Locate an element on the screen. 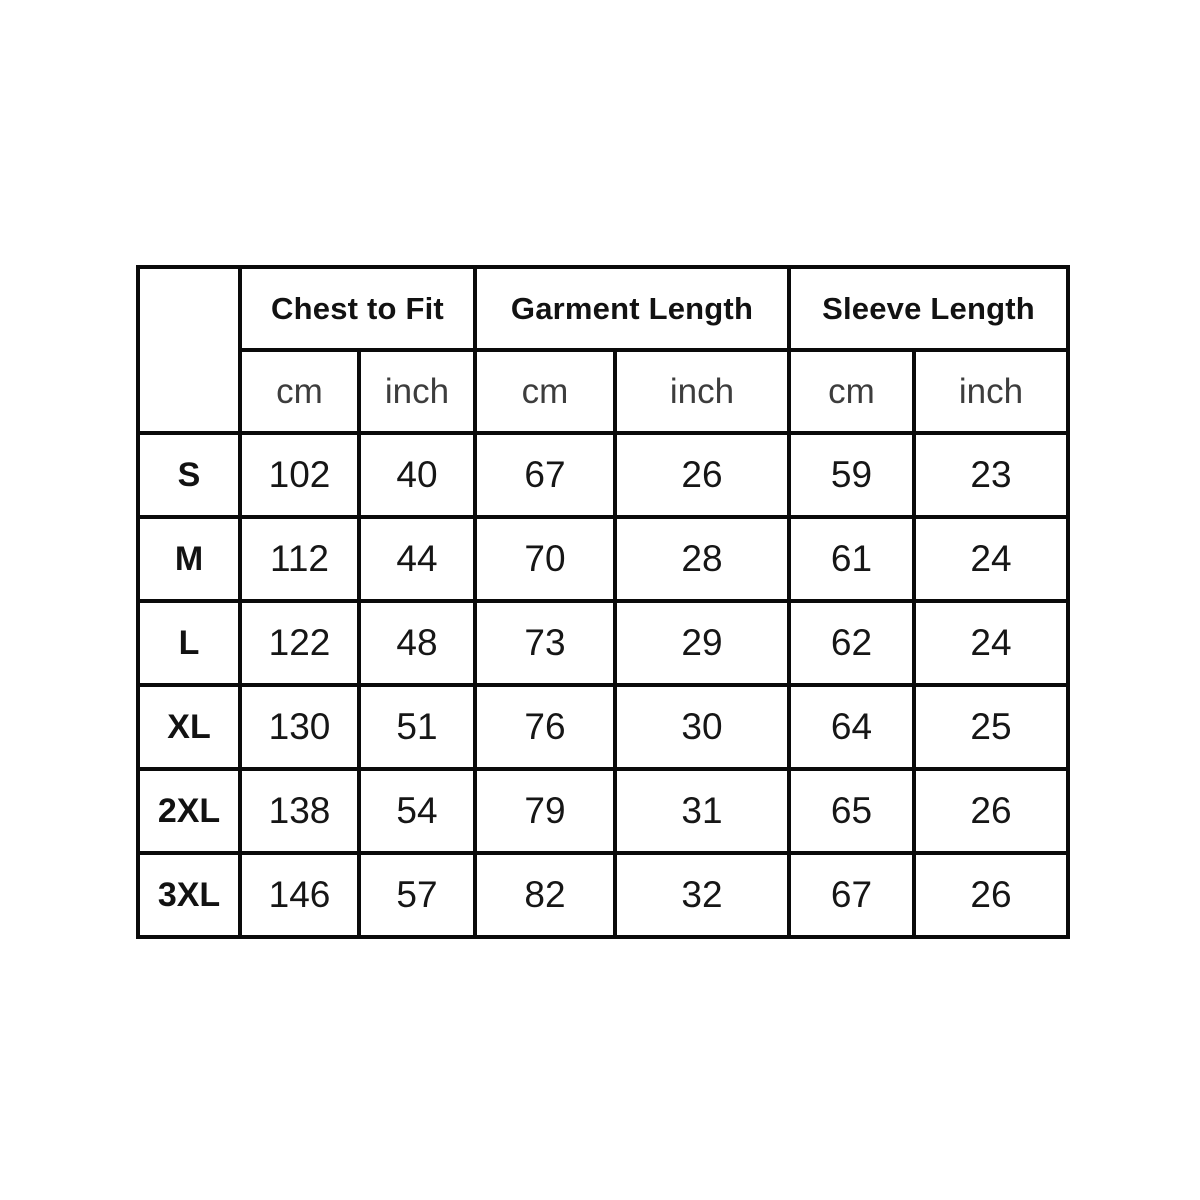 Image resolution: width=1200 pixels, height=1200 pixels. table-cell: 51 is located at coordinates (417, 727).